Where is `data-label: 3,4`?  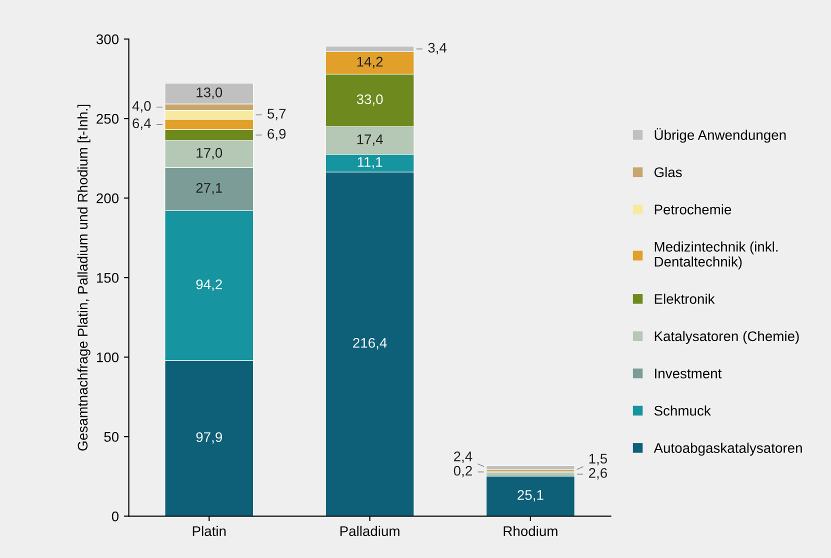
data-label: 3,4 is located at coordinates (437, 48).